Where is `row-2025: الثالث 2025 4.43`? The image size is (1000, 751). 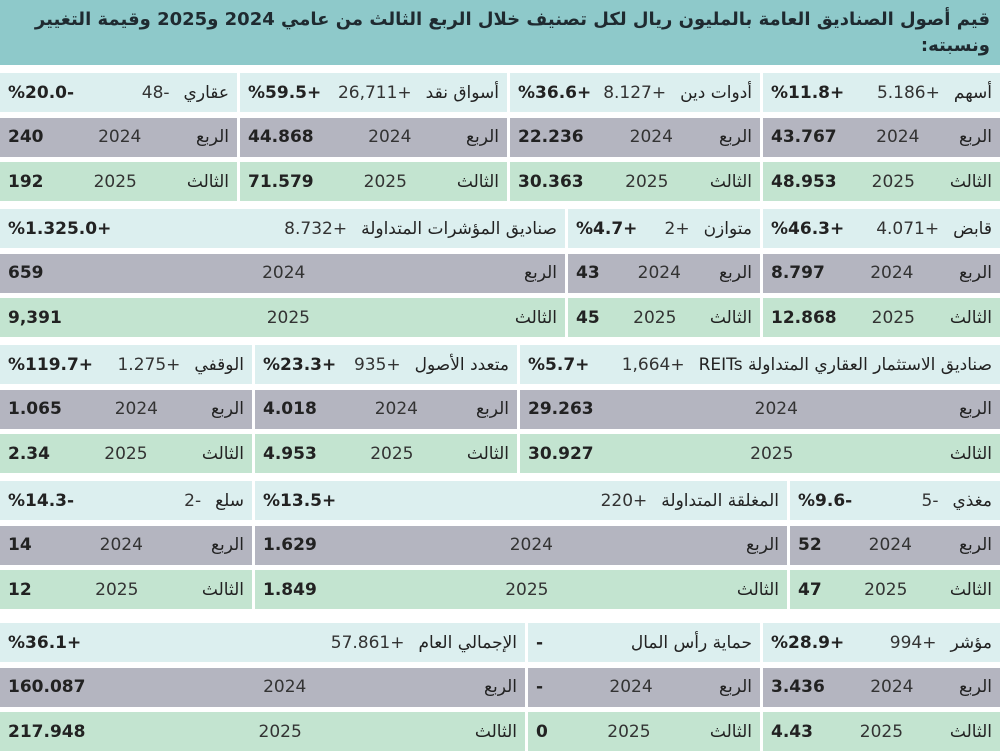 row-2025: الثالث 2025 4.43 is located at coordinates (881, 731).